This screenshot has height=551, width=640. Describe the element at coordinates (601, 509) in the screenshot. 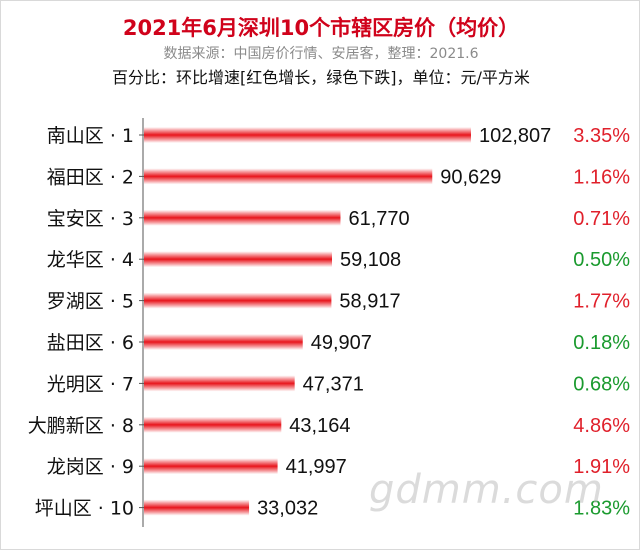

I see `change-label-10: 1.83%` at that location.